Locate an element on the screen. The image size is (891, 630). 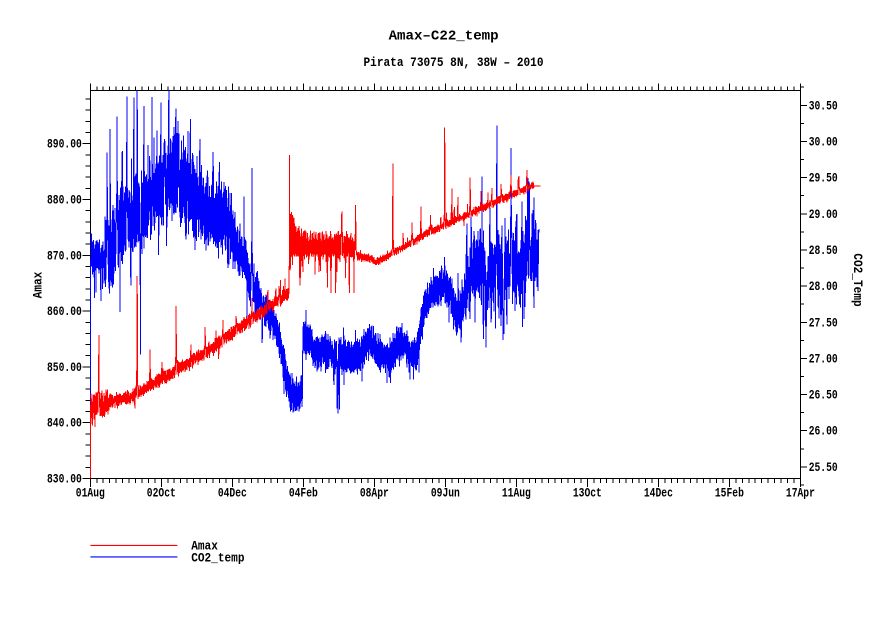
svg-text: Amax–C22_temp is located at coordinates (444, 36).